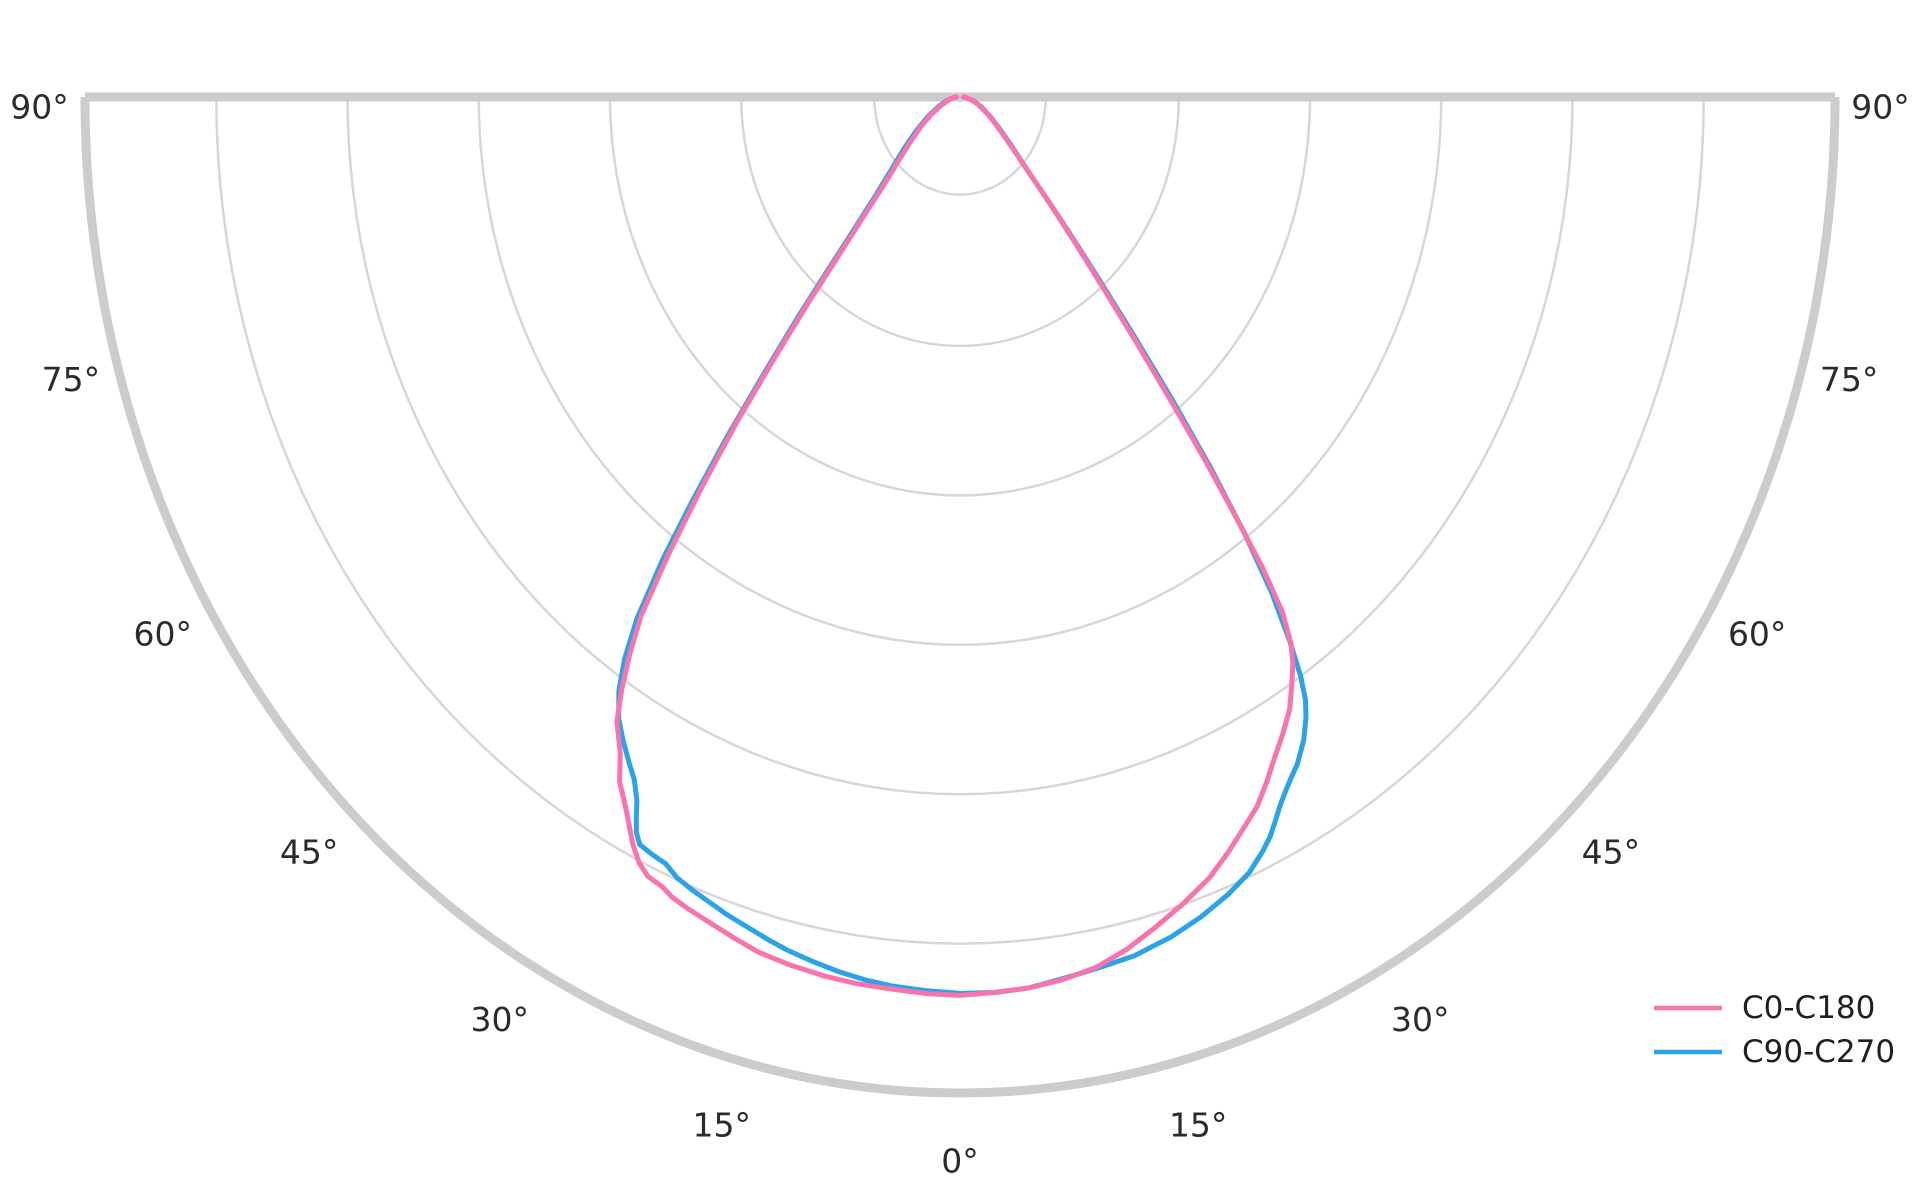 The image size is (1920, 1177). Describe the element at coordinates (1611, 852) in the screenshot. I see `angle-label-45: 45°` at that location.